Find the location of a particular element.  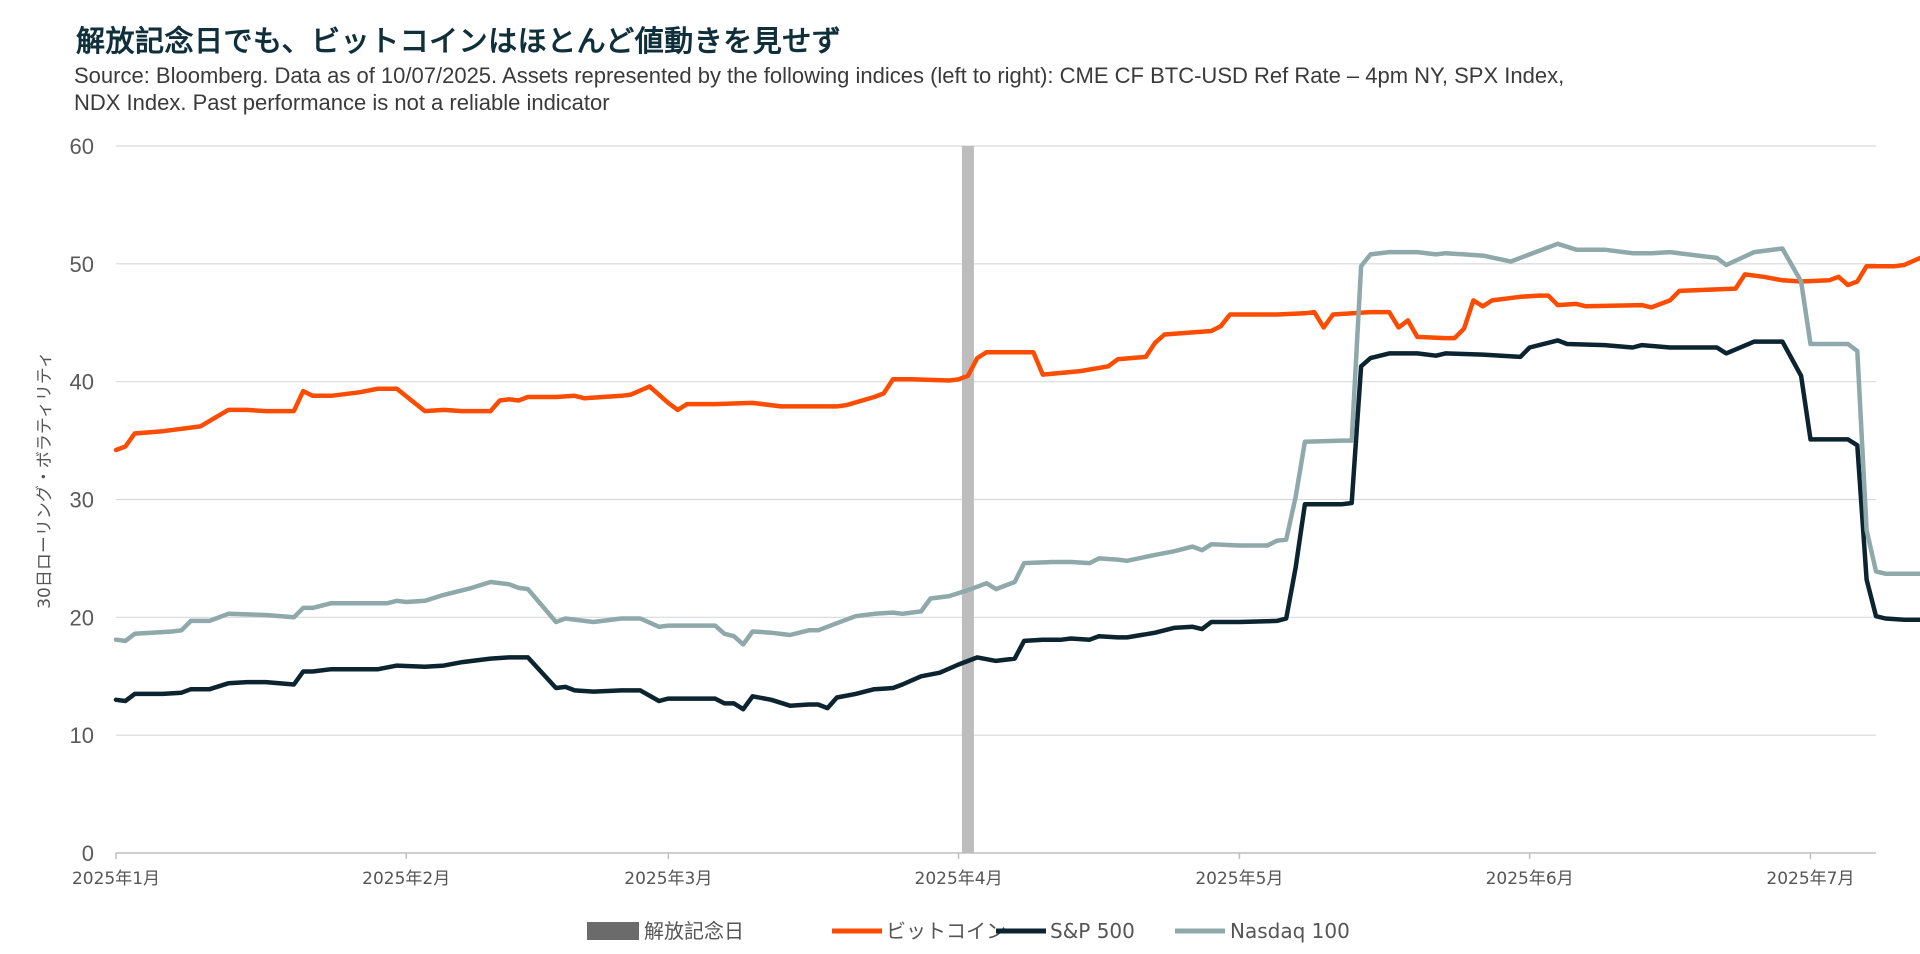

x-tick-label: 2025年4月 is located at coordinates (959, 879).